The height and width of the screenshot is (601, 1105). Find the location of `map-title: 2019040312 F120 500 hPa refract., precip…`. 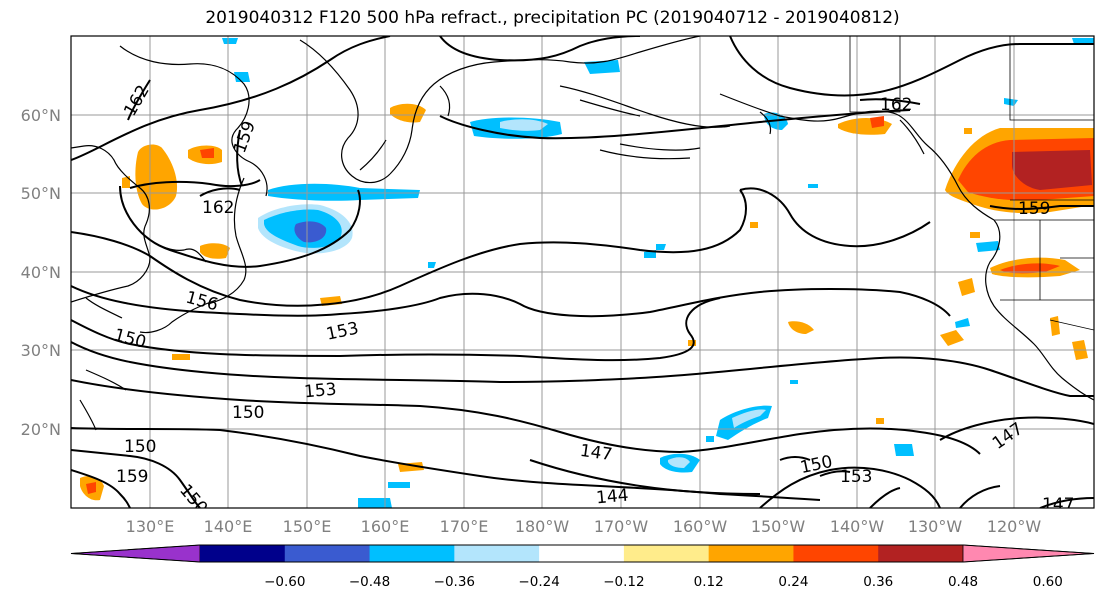

map-title: 2019040312 F120 500 hPa refract., precip… is located at coordinates (552, 18).